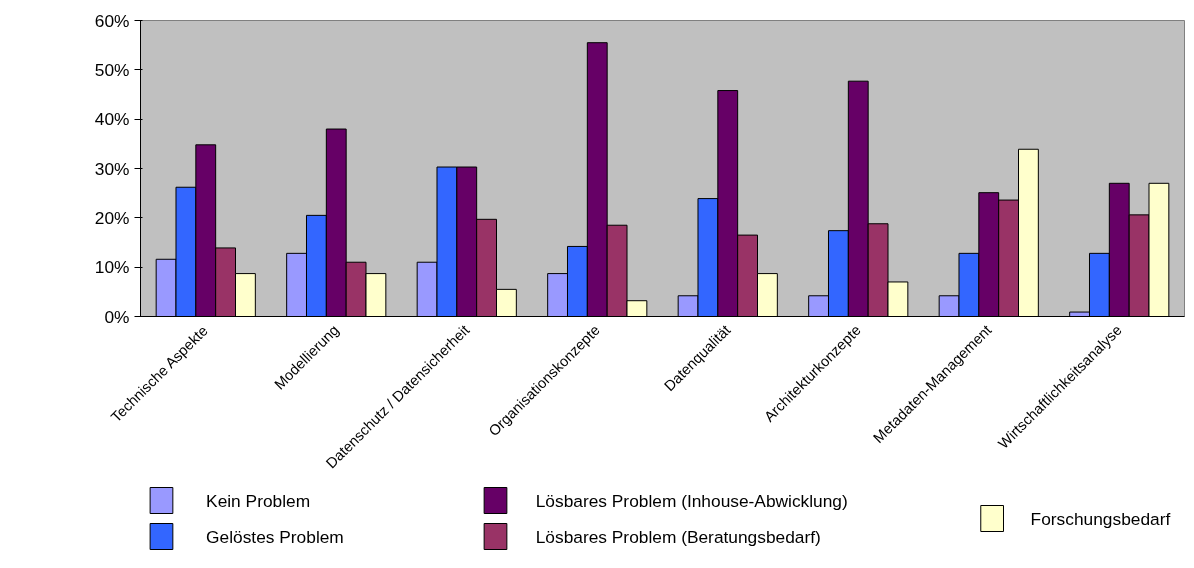  I want to click on y-tick-label: 30%, so click(112, 168).